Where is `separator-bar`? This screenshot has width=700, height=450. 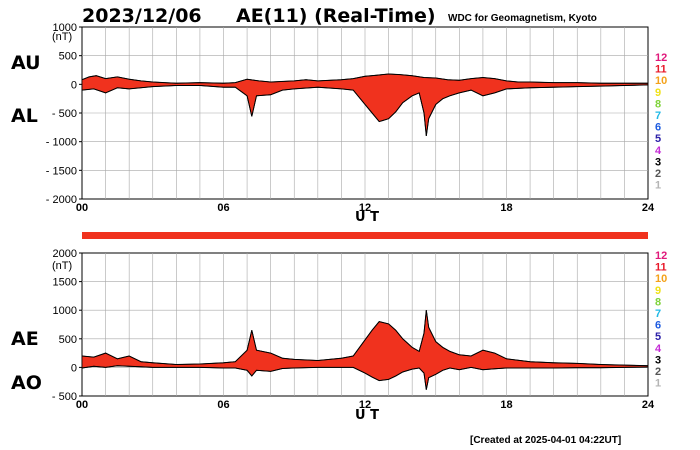
separator-bar is located at coordinates (365, 235).